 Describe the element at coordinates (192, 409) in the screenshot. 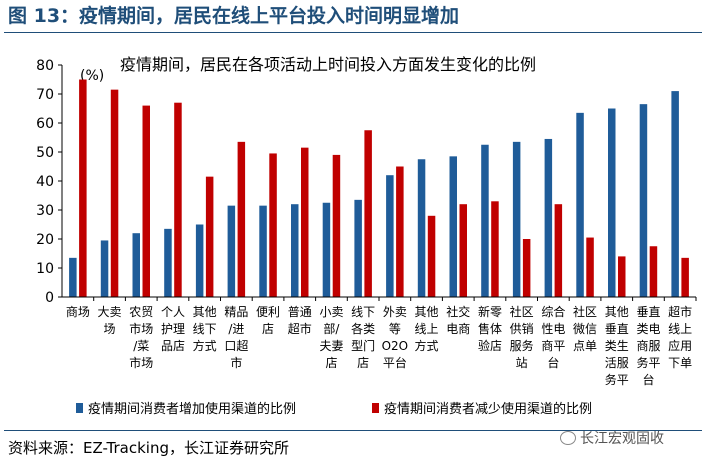

I see `legend-label-increase: 疫情期间消费者增加使用渠道的比例` at that location.